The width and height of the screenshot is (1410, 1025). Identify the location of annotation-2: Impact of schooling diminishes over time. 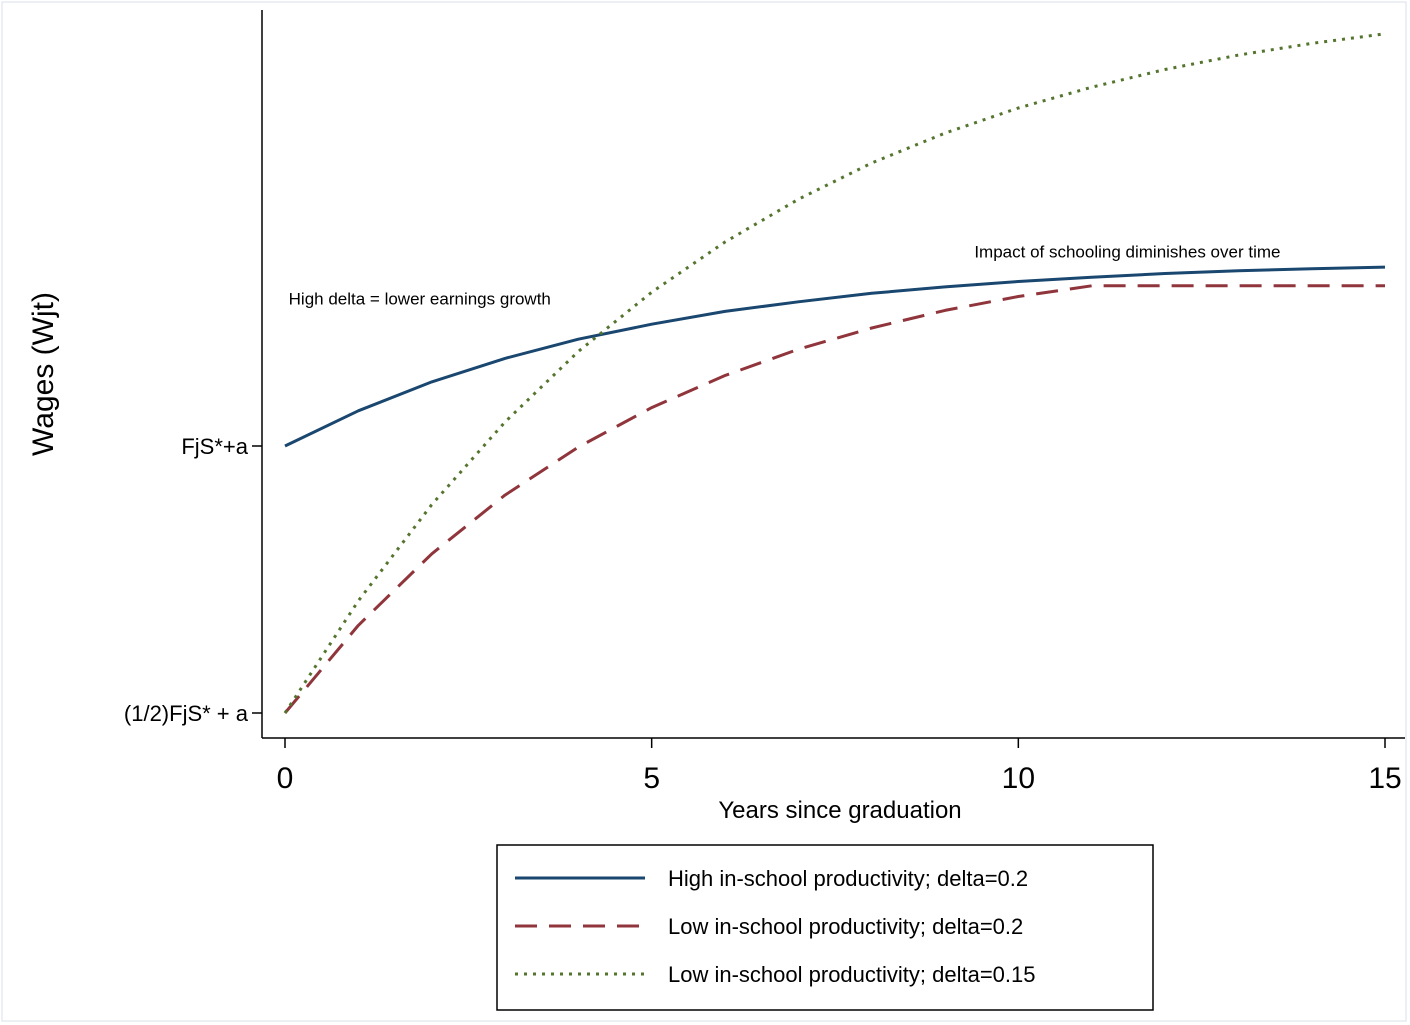
(1127, 251).